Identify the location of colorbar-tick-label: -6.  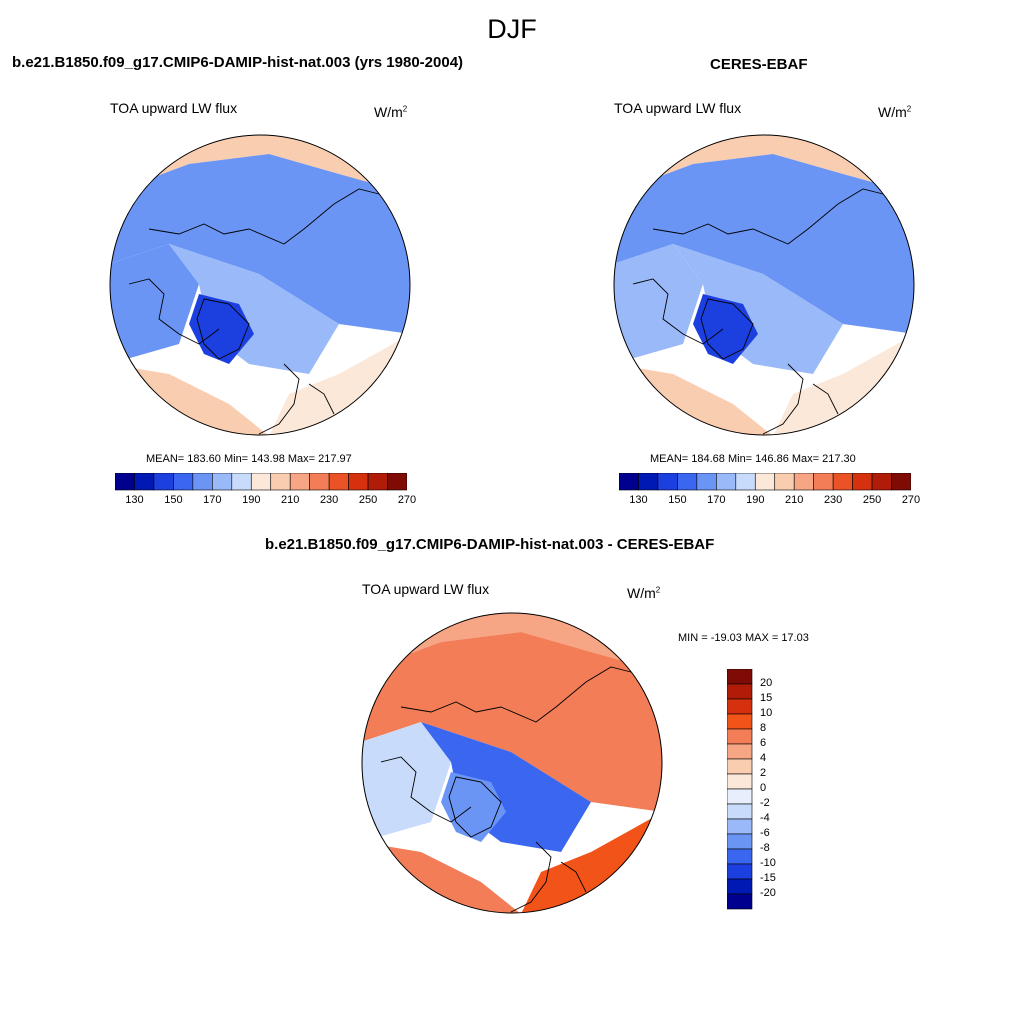
(765, 833).